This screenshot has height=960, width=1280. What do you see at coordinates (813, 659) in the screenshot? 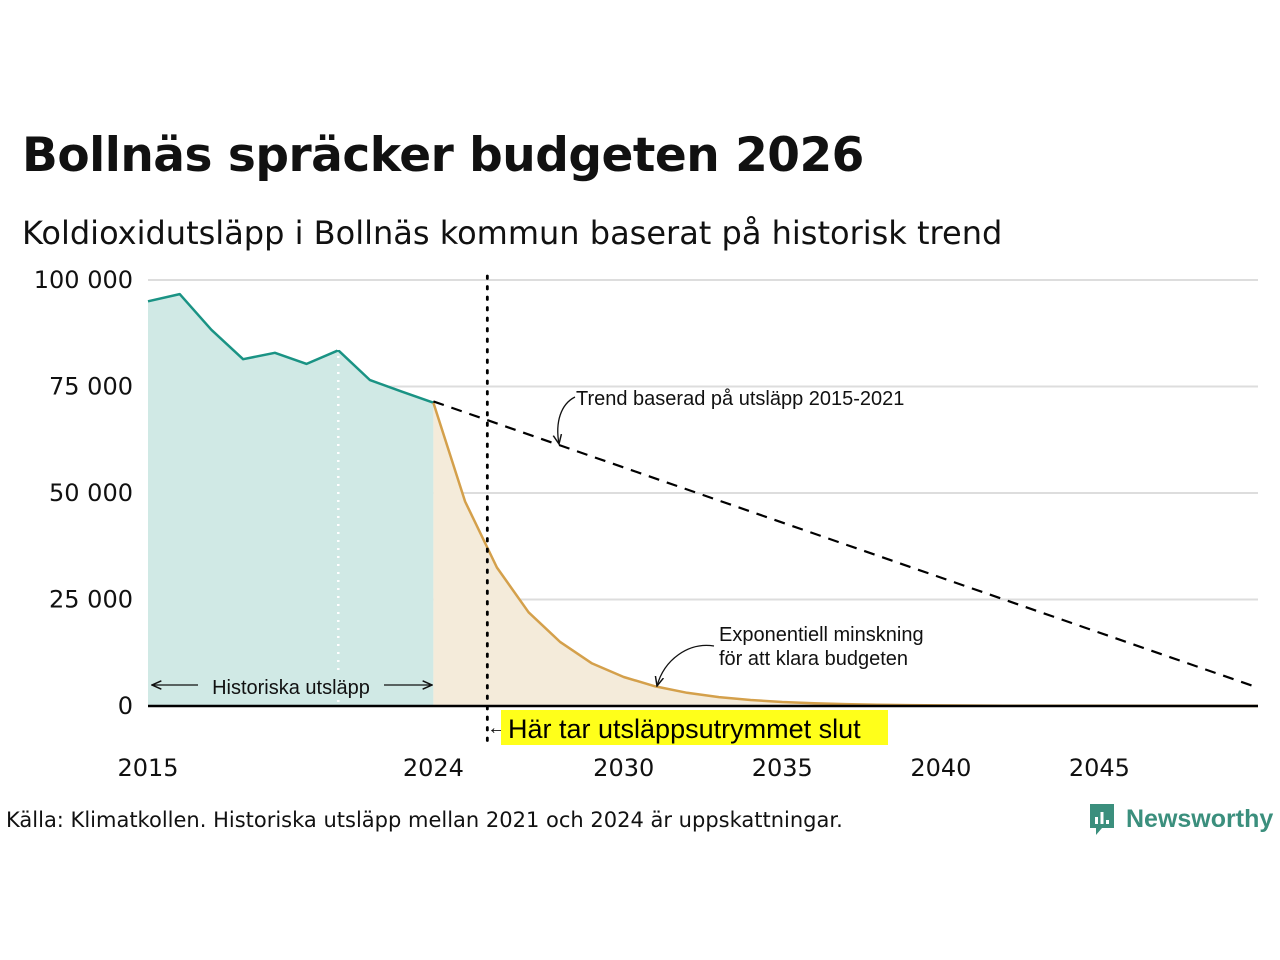
I see `exp-label-line2: för att klara budgeten` at bounding box center [813, 659].